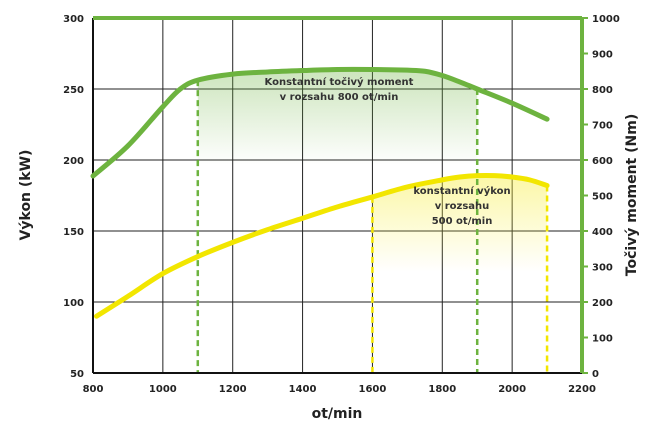 This screenshot has width=648, height=426. I want to click on x-tick-label-1800: 1800, so click(442, 389).